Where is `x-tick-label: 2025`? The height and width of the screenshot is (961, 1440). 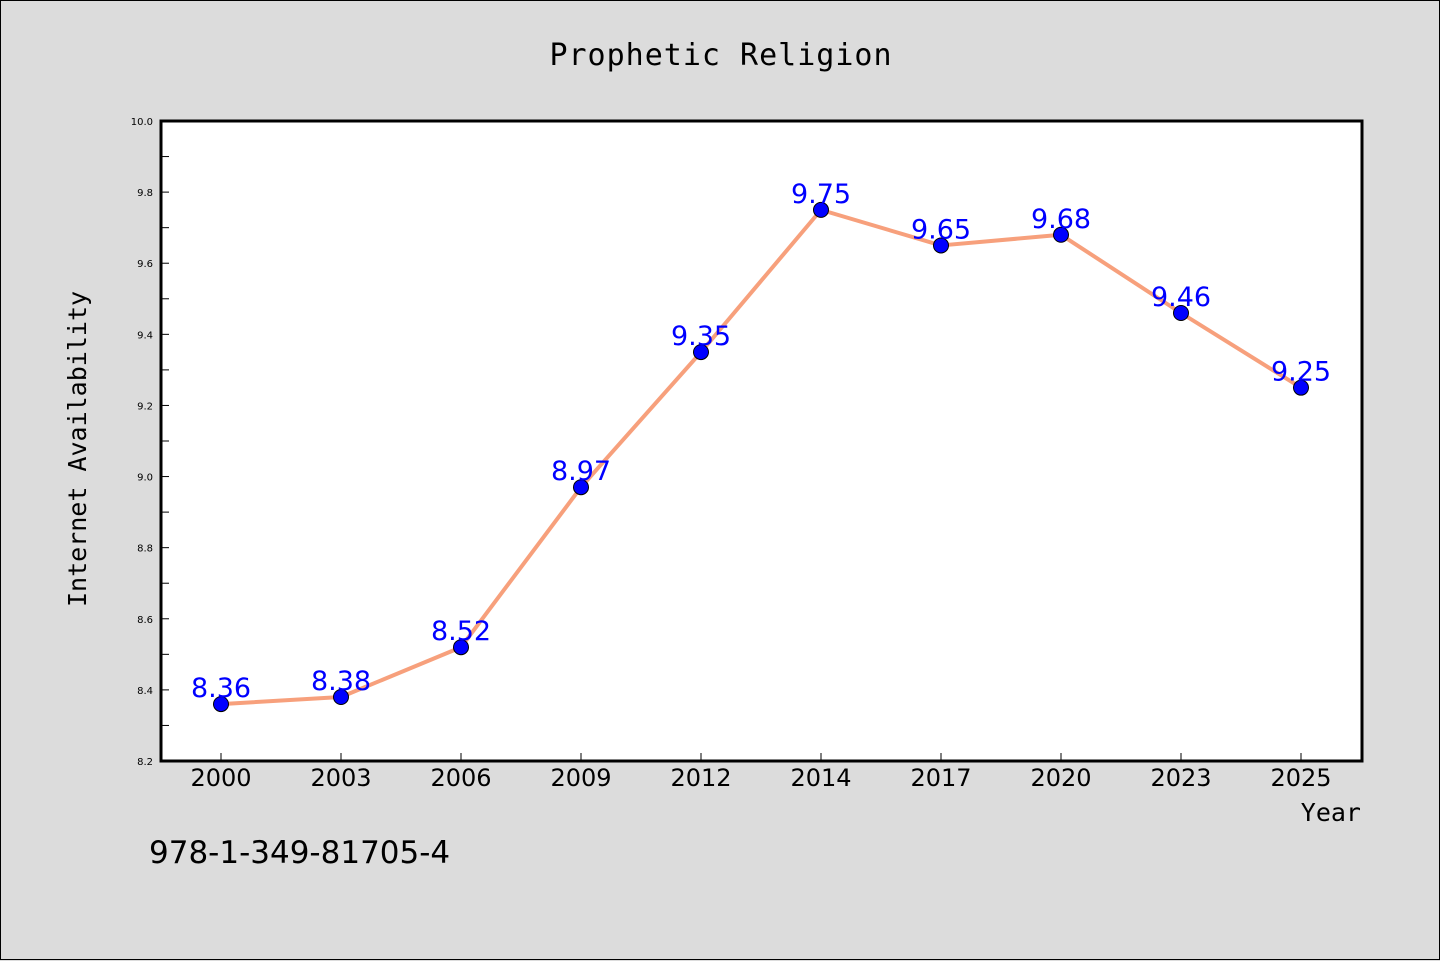
x-tick-label: 2025 is located at coordinates (1300, 778).